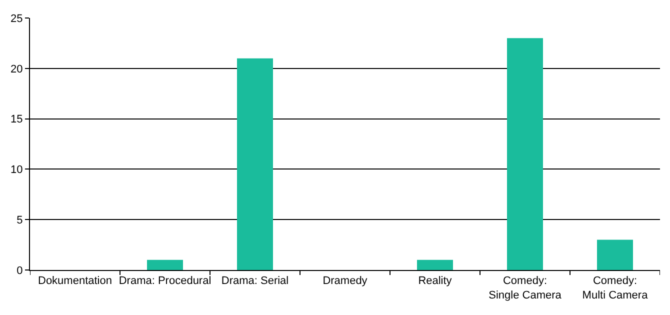  Describe the element at coordinates (75, 281) in the screenshot. I see `x-tick-label: Dokumentation` at that location.